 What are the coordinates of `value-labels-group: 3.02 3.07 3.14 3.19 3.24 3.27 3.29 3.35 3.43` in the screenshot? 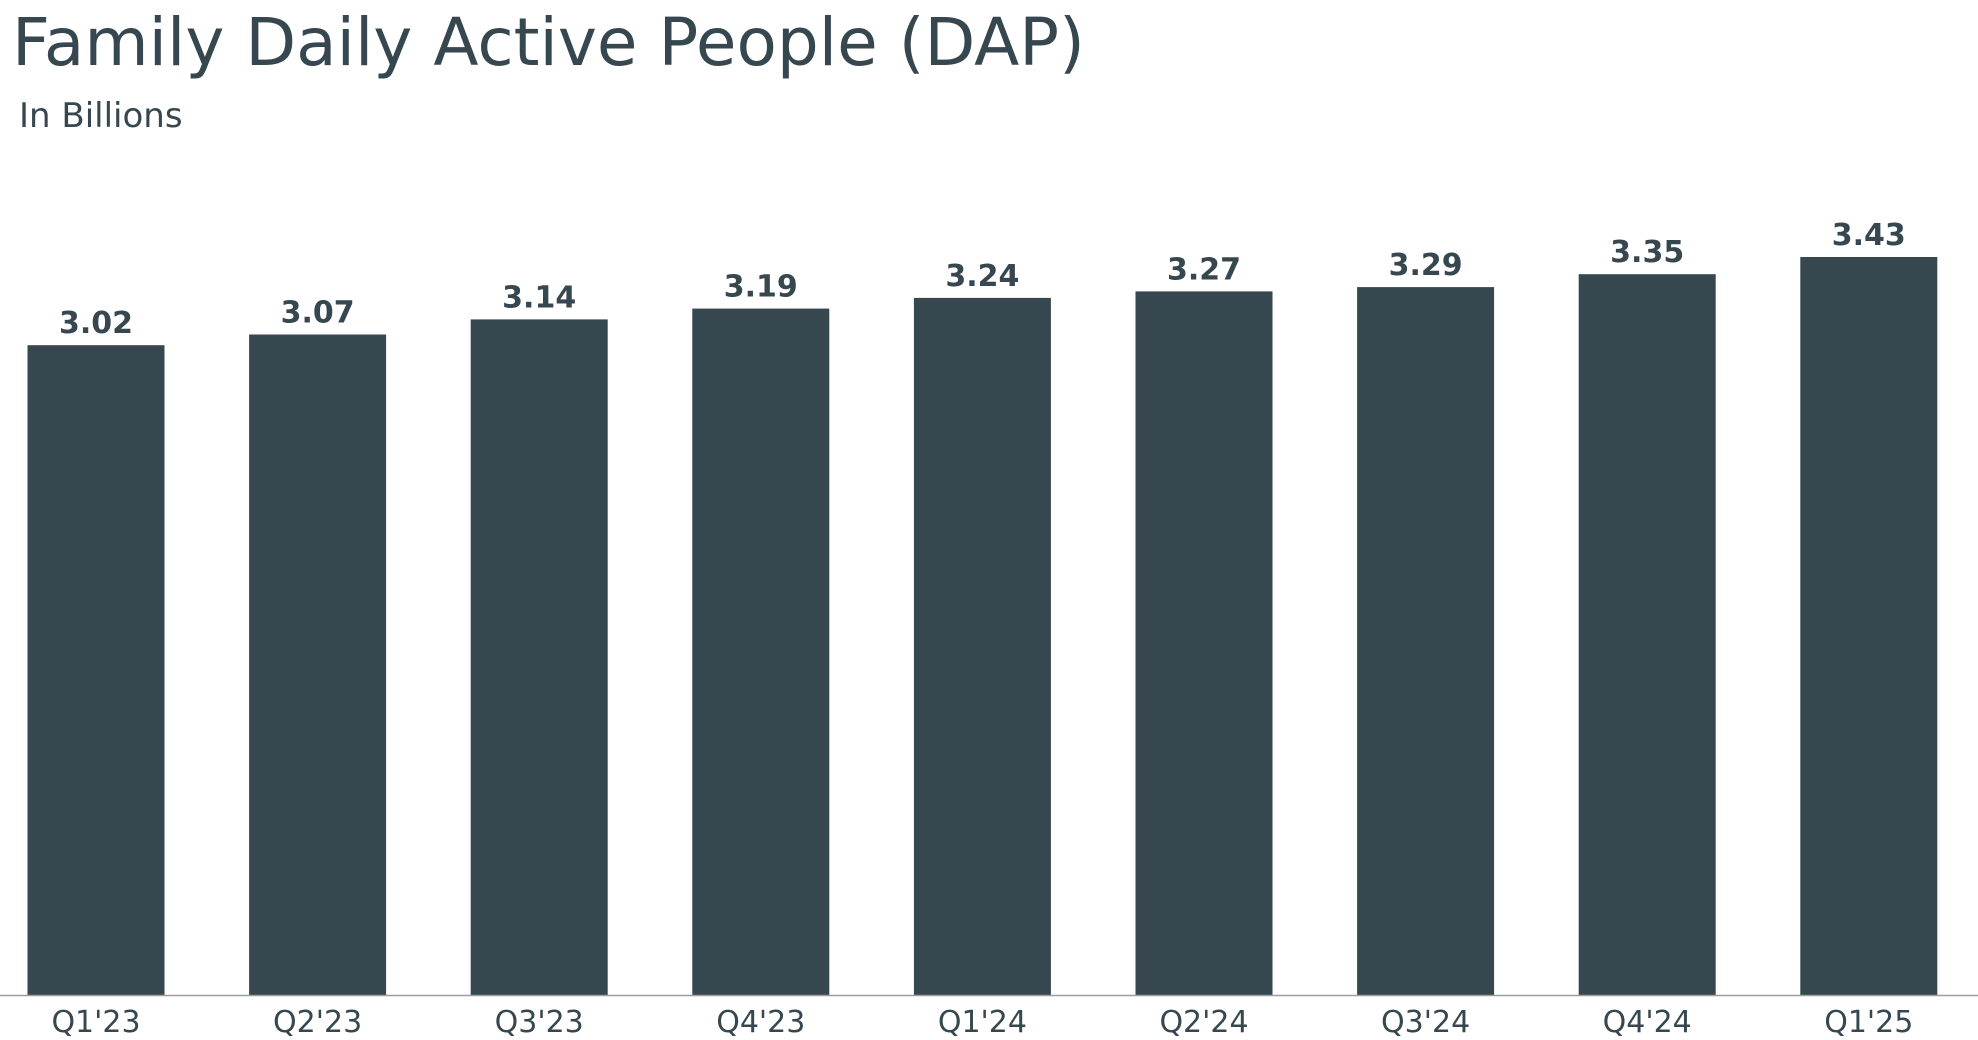 It's located at (982, 279).